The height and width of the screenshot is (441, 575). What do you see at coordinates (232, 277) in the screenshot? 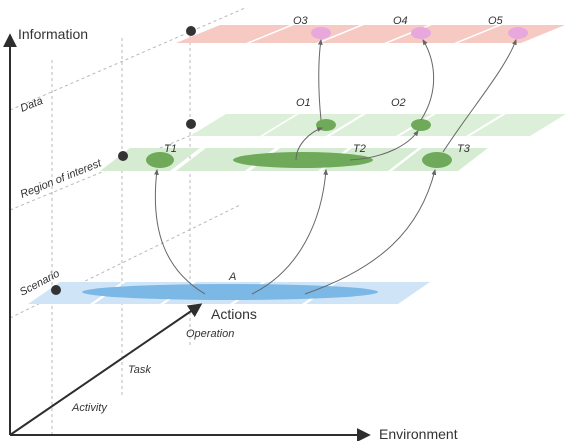
I see `node-label-a: A` at bounding box center [232, 277].